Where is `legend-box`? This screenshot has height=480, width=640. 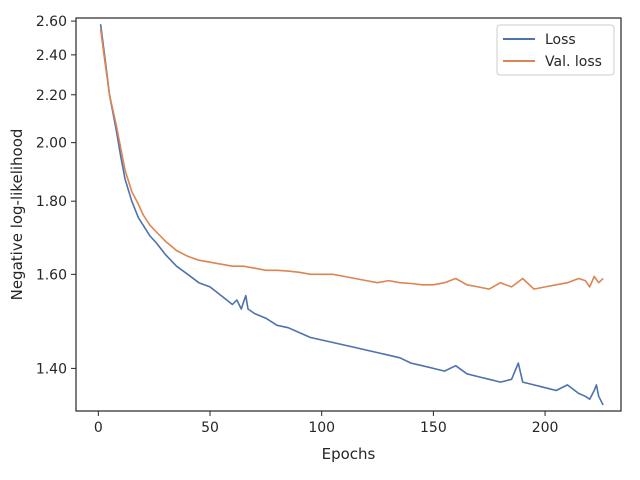 legend-box is located at coordinates (555, 50).